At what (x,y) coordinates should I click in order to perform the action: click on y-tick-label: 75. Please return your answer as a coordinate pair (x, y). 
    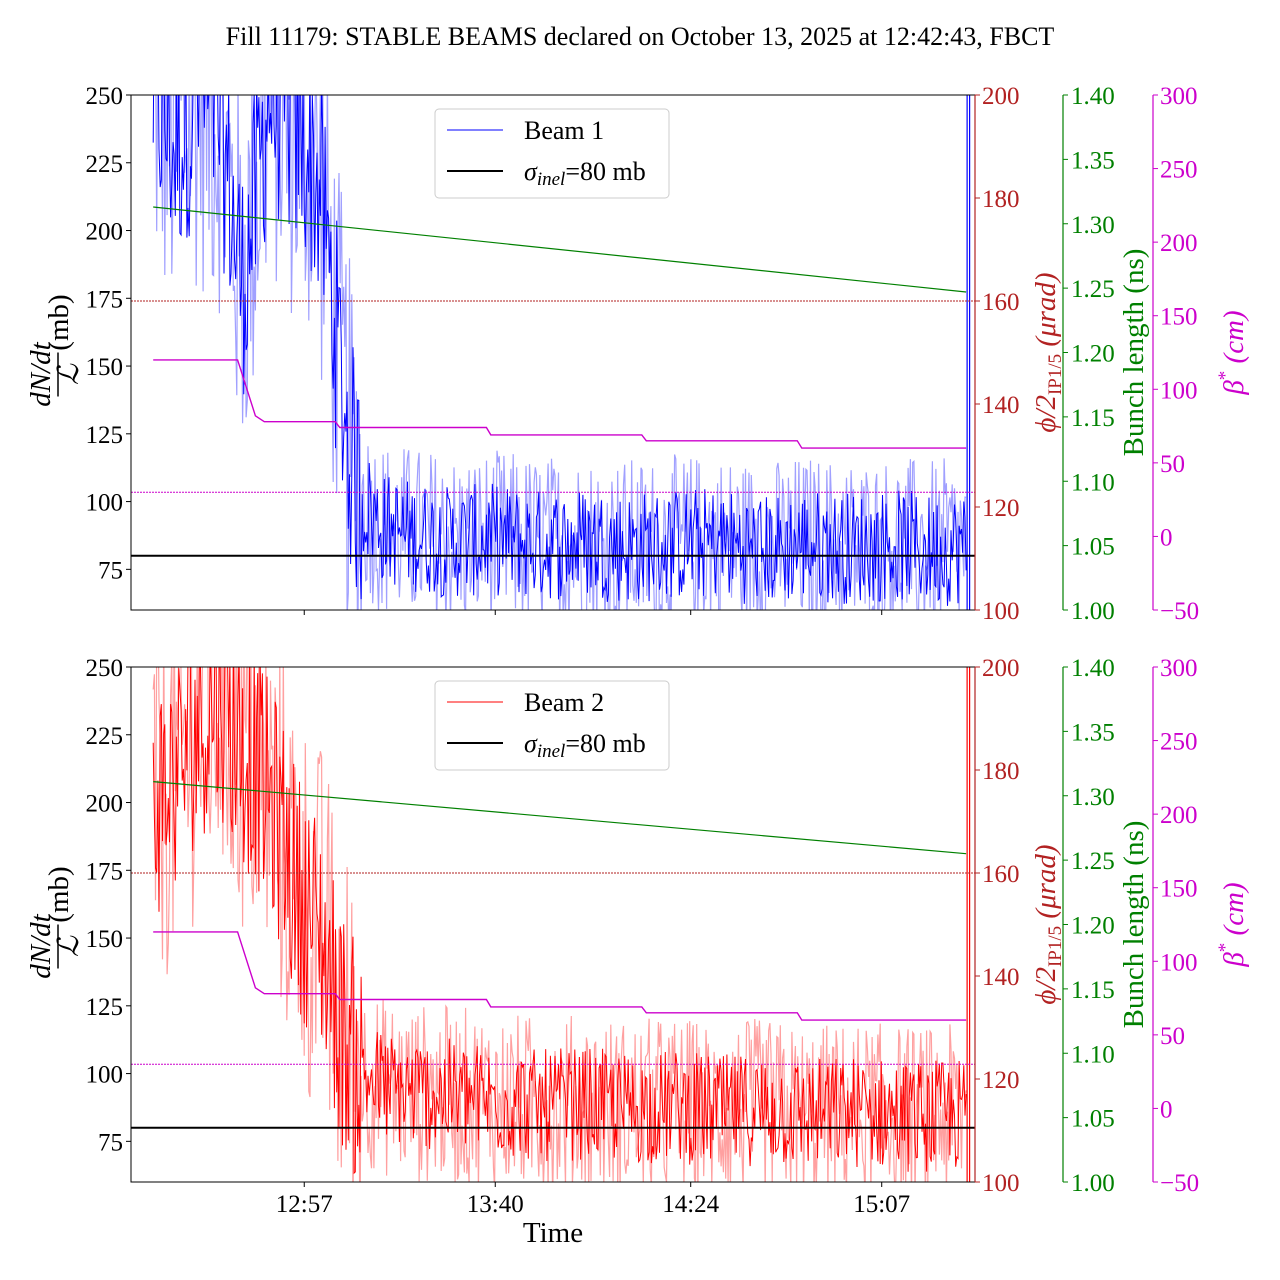
    Looking at the image, I should click on (110, 570).